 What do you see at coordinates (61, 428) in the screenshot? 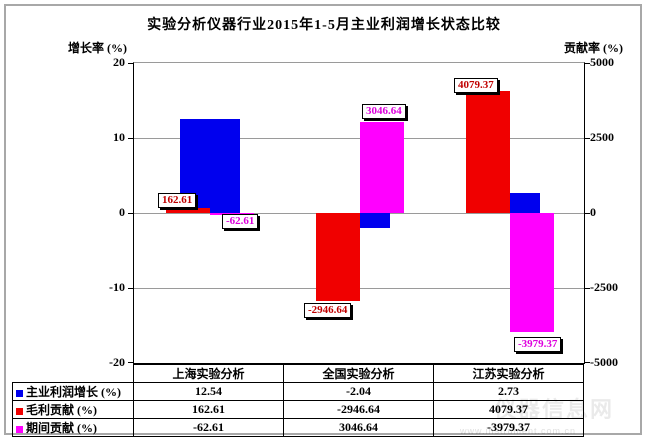
I see `legend-label: 期间贡献 (%)` at bounding box center [61, 428].